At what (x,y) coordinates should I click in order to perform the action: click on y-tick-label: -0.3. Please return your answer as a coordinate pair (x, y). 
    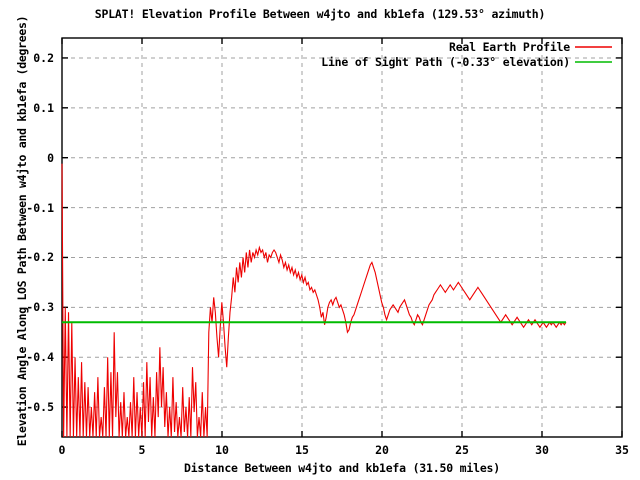
    Looking at the image, I should click on (40, 307).